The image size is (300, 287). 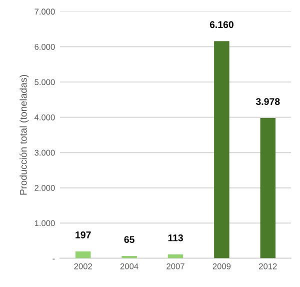 I want to click on y-tick-label: 5.000, so click(x=44, y=82).